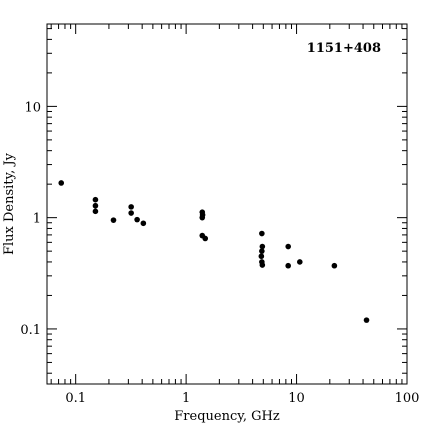  What do you see at coordinates (37, 219) in the screenshot?
I see `y-tick-label: 1` at bounding box center [37, 219].